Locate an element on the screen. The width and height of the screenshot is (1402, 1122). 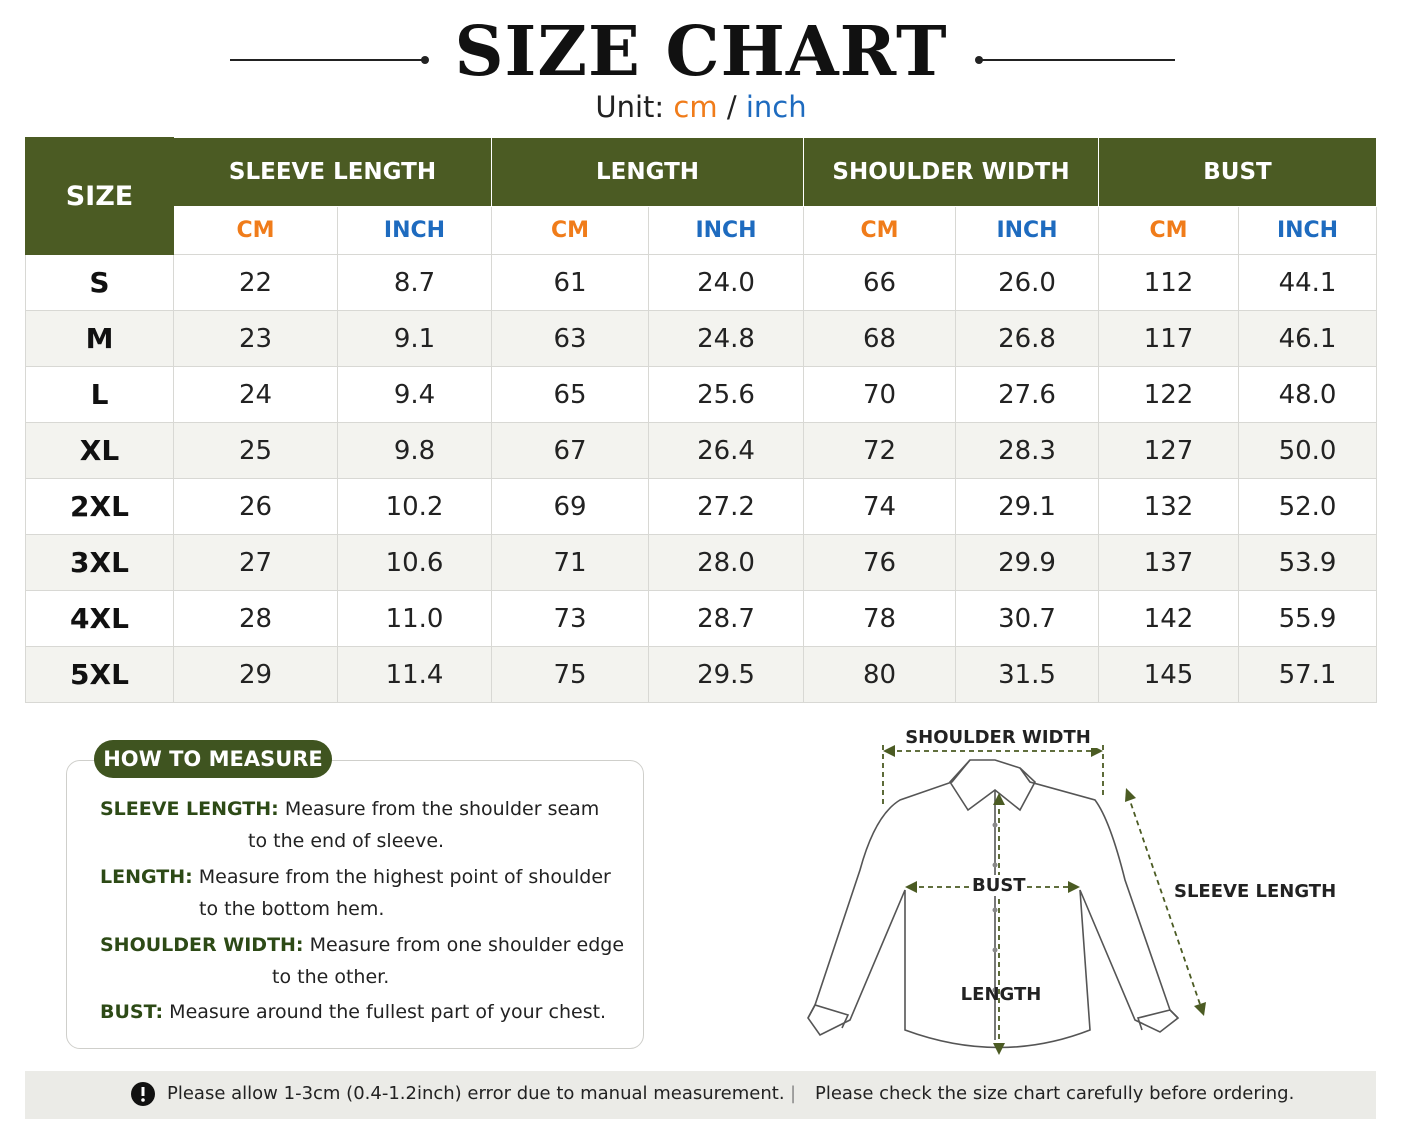
size-header: SIZE is located at coordinates (99, 196).